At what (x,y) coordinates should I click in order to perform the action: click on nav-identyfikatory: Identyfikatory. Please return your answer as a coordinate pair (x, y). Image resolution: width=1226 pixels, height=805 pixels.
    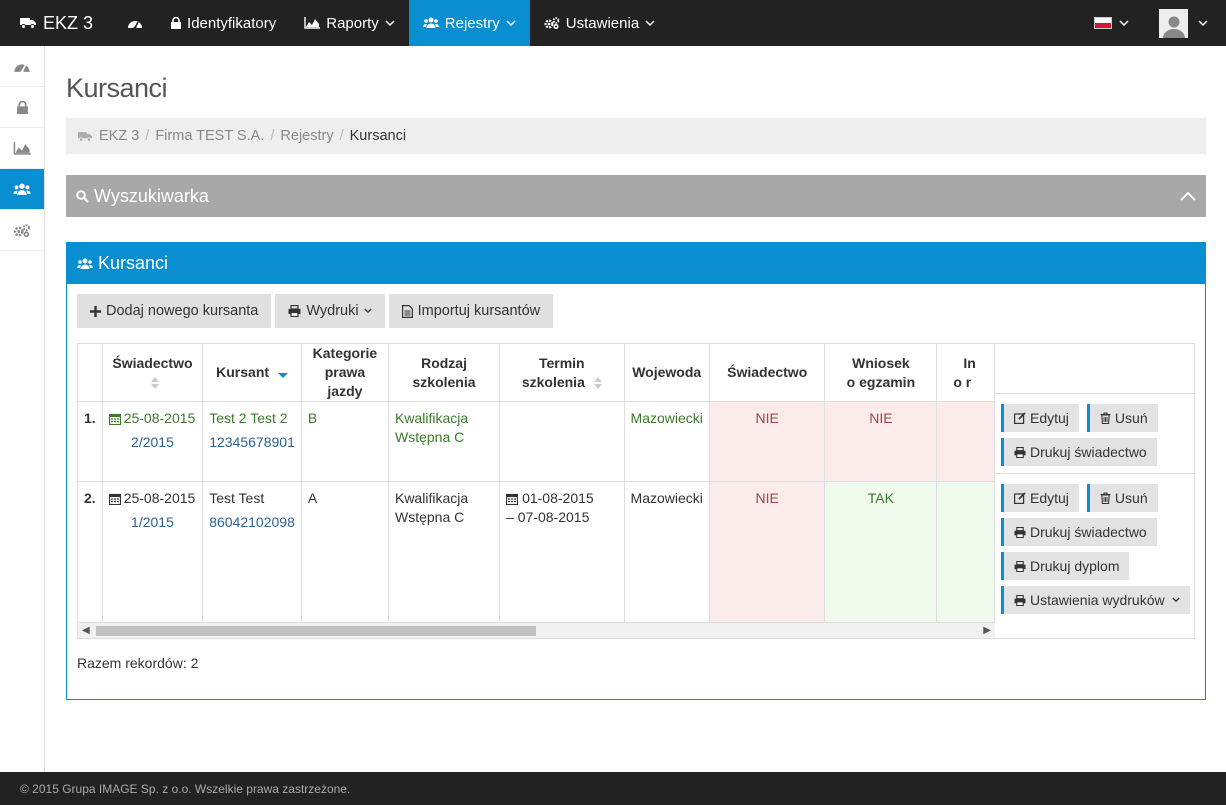
    Looking at the image, I should click on (223, 23).